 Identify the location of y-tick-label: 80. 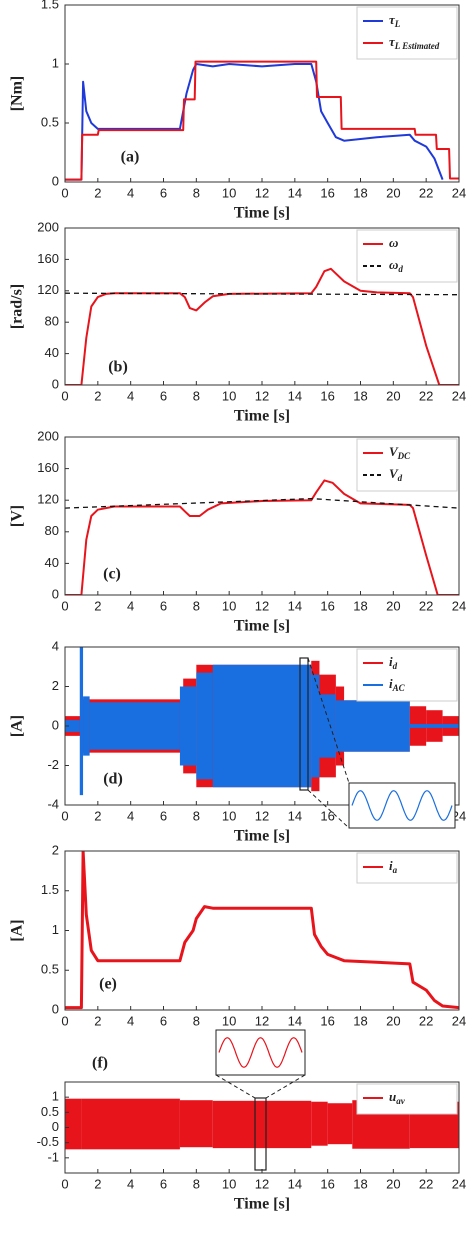
(52, 321).